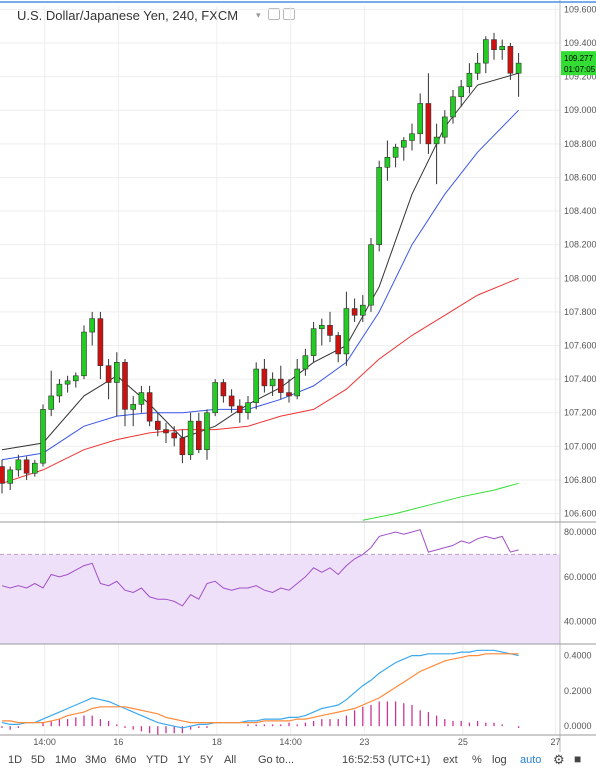 The width and height of the screenshot is (596, 768). I want to click on y-tick-label: 109.200, so click(580, 77).